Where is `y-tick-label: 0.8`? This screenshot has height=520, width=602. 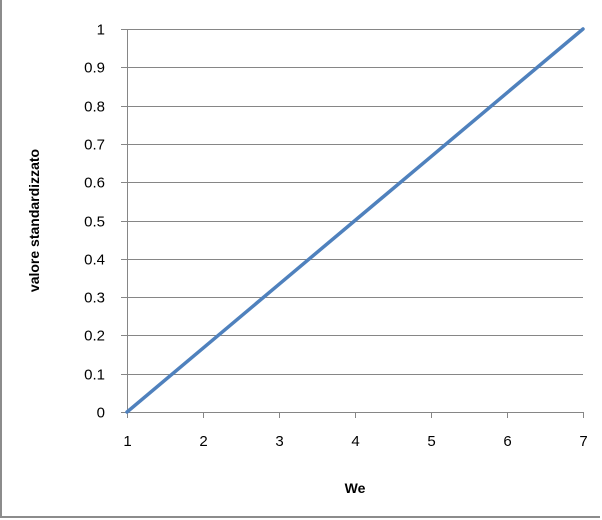 y-tick-label: 0.8 is located at coordinates (94, 107).